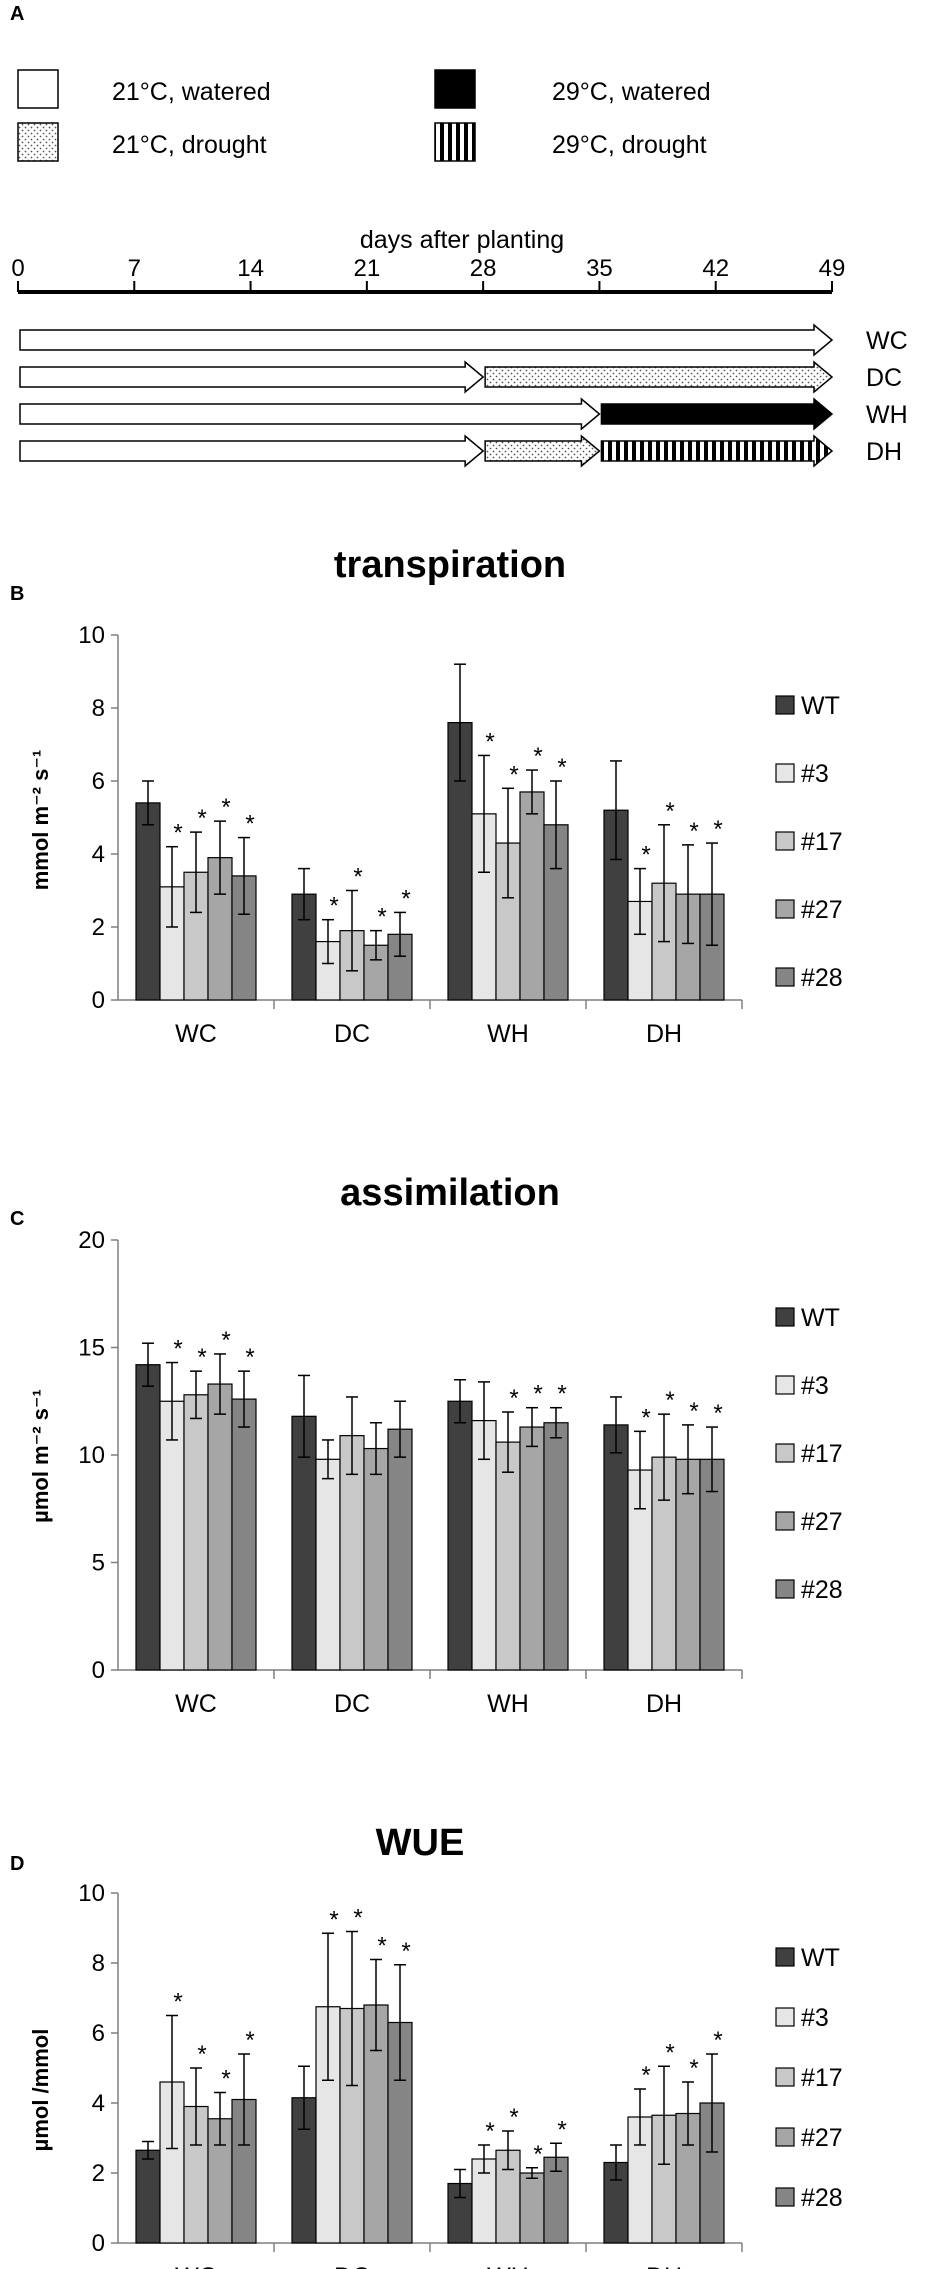  I want to click on bar-dh-wt, so click(616, 1547).